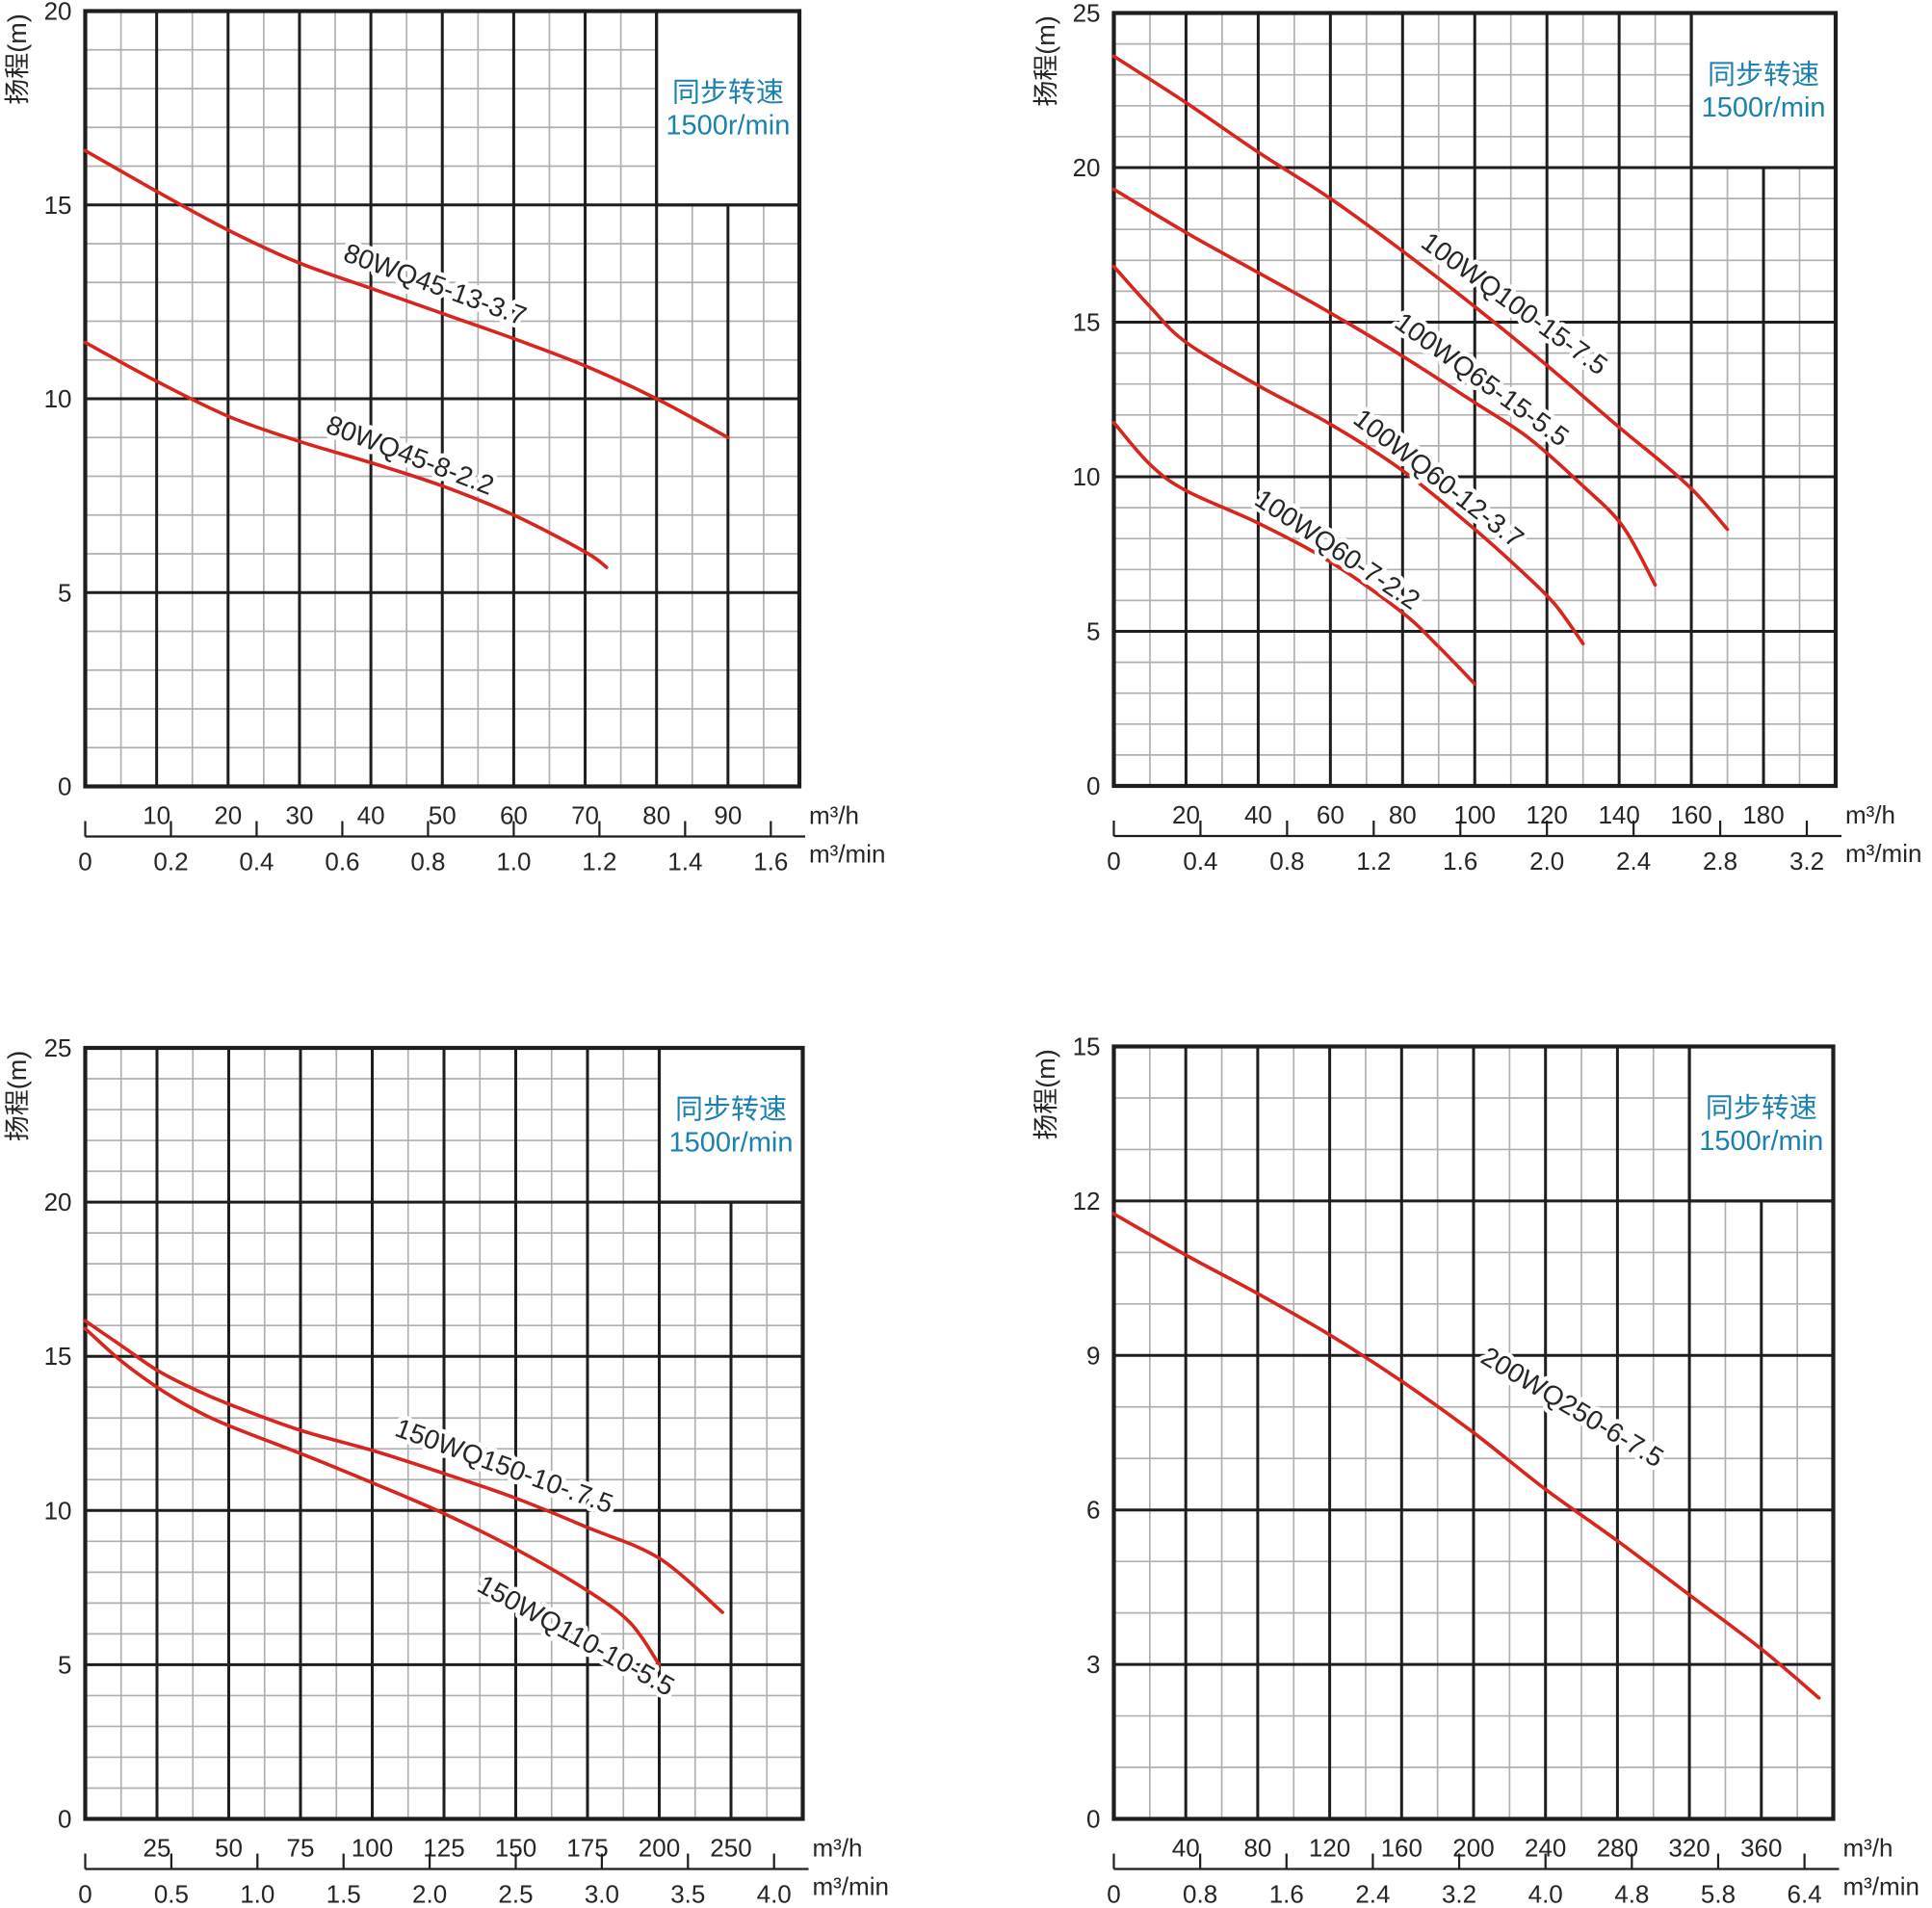 This screenshot has height=1908, width=1932. I want to click on x-primary-tick-label: 25, so click(157, 1849).